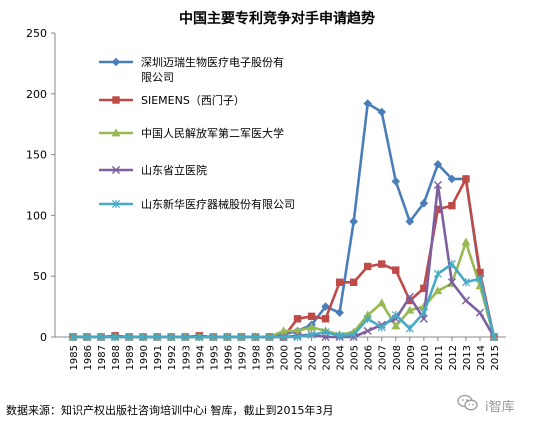 This screenshot has width=554, height=428. Describe the element at coordinates (277, 19) in the screenshot. I see `chart-title: 中国主要专利竞争对手申请趋势` at that location.